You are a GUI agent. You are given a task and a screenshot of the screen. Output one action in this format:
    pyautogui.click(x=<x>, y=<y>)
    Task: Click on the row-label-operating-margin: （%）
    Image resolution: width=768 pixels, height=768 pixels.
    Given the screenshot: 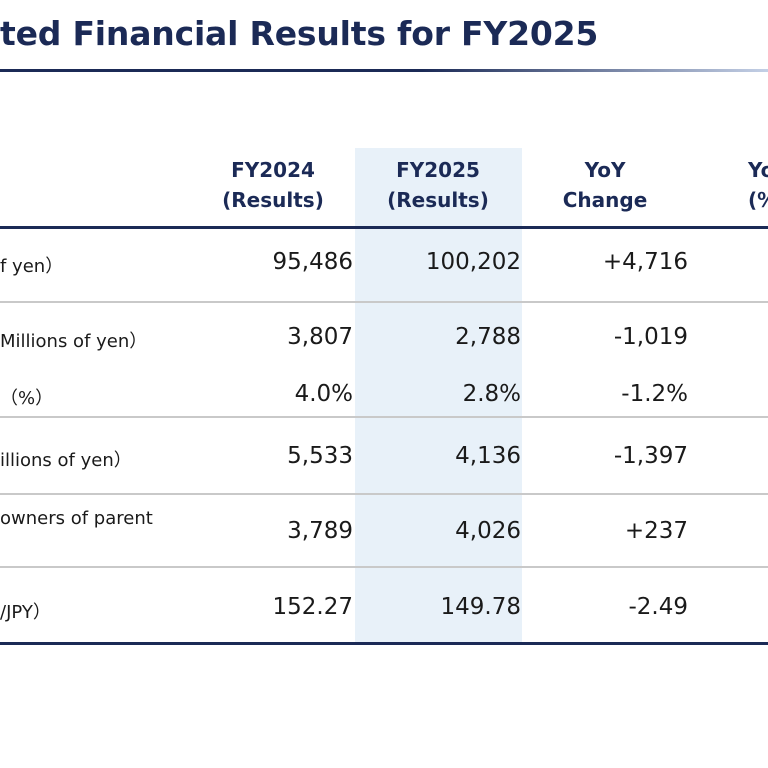 What is the action you would take?
    pyautogui.click(x=27, y=398)
    